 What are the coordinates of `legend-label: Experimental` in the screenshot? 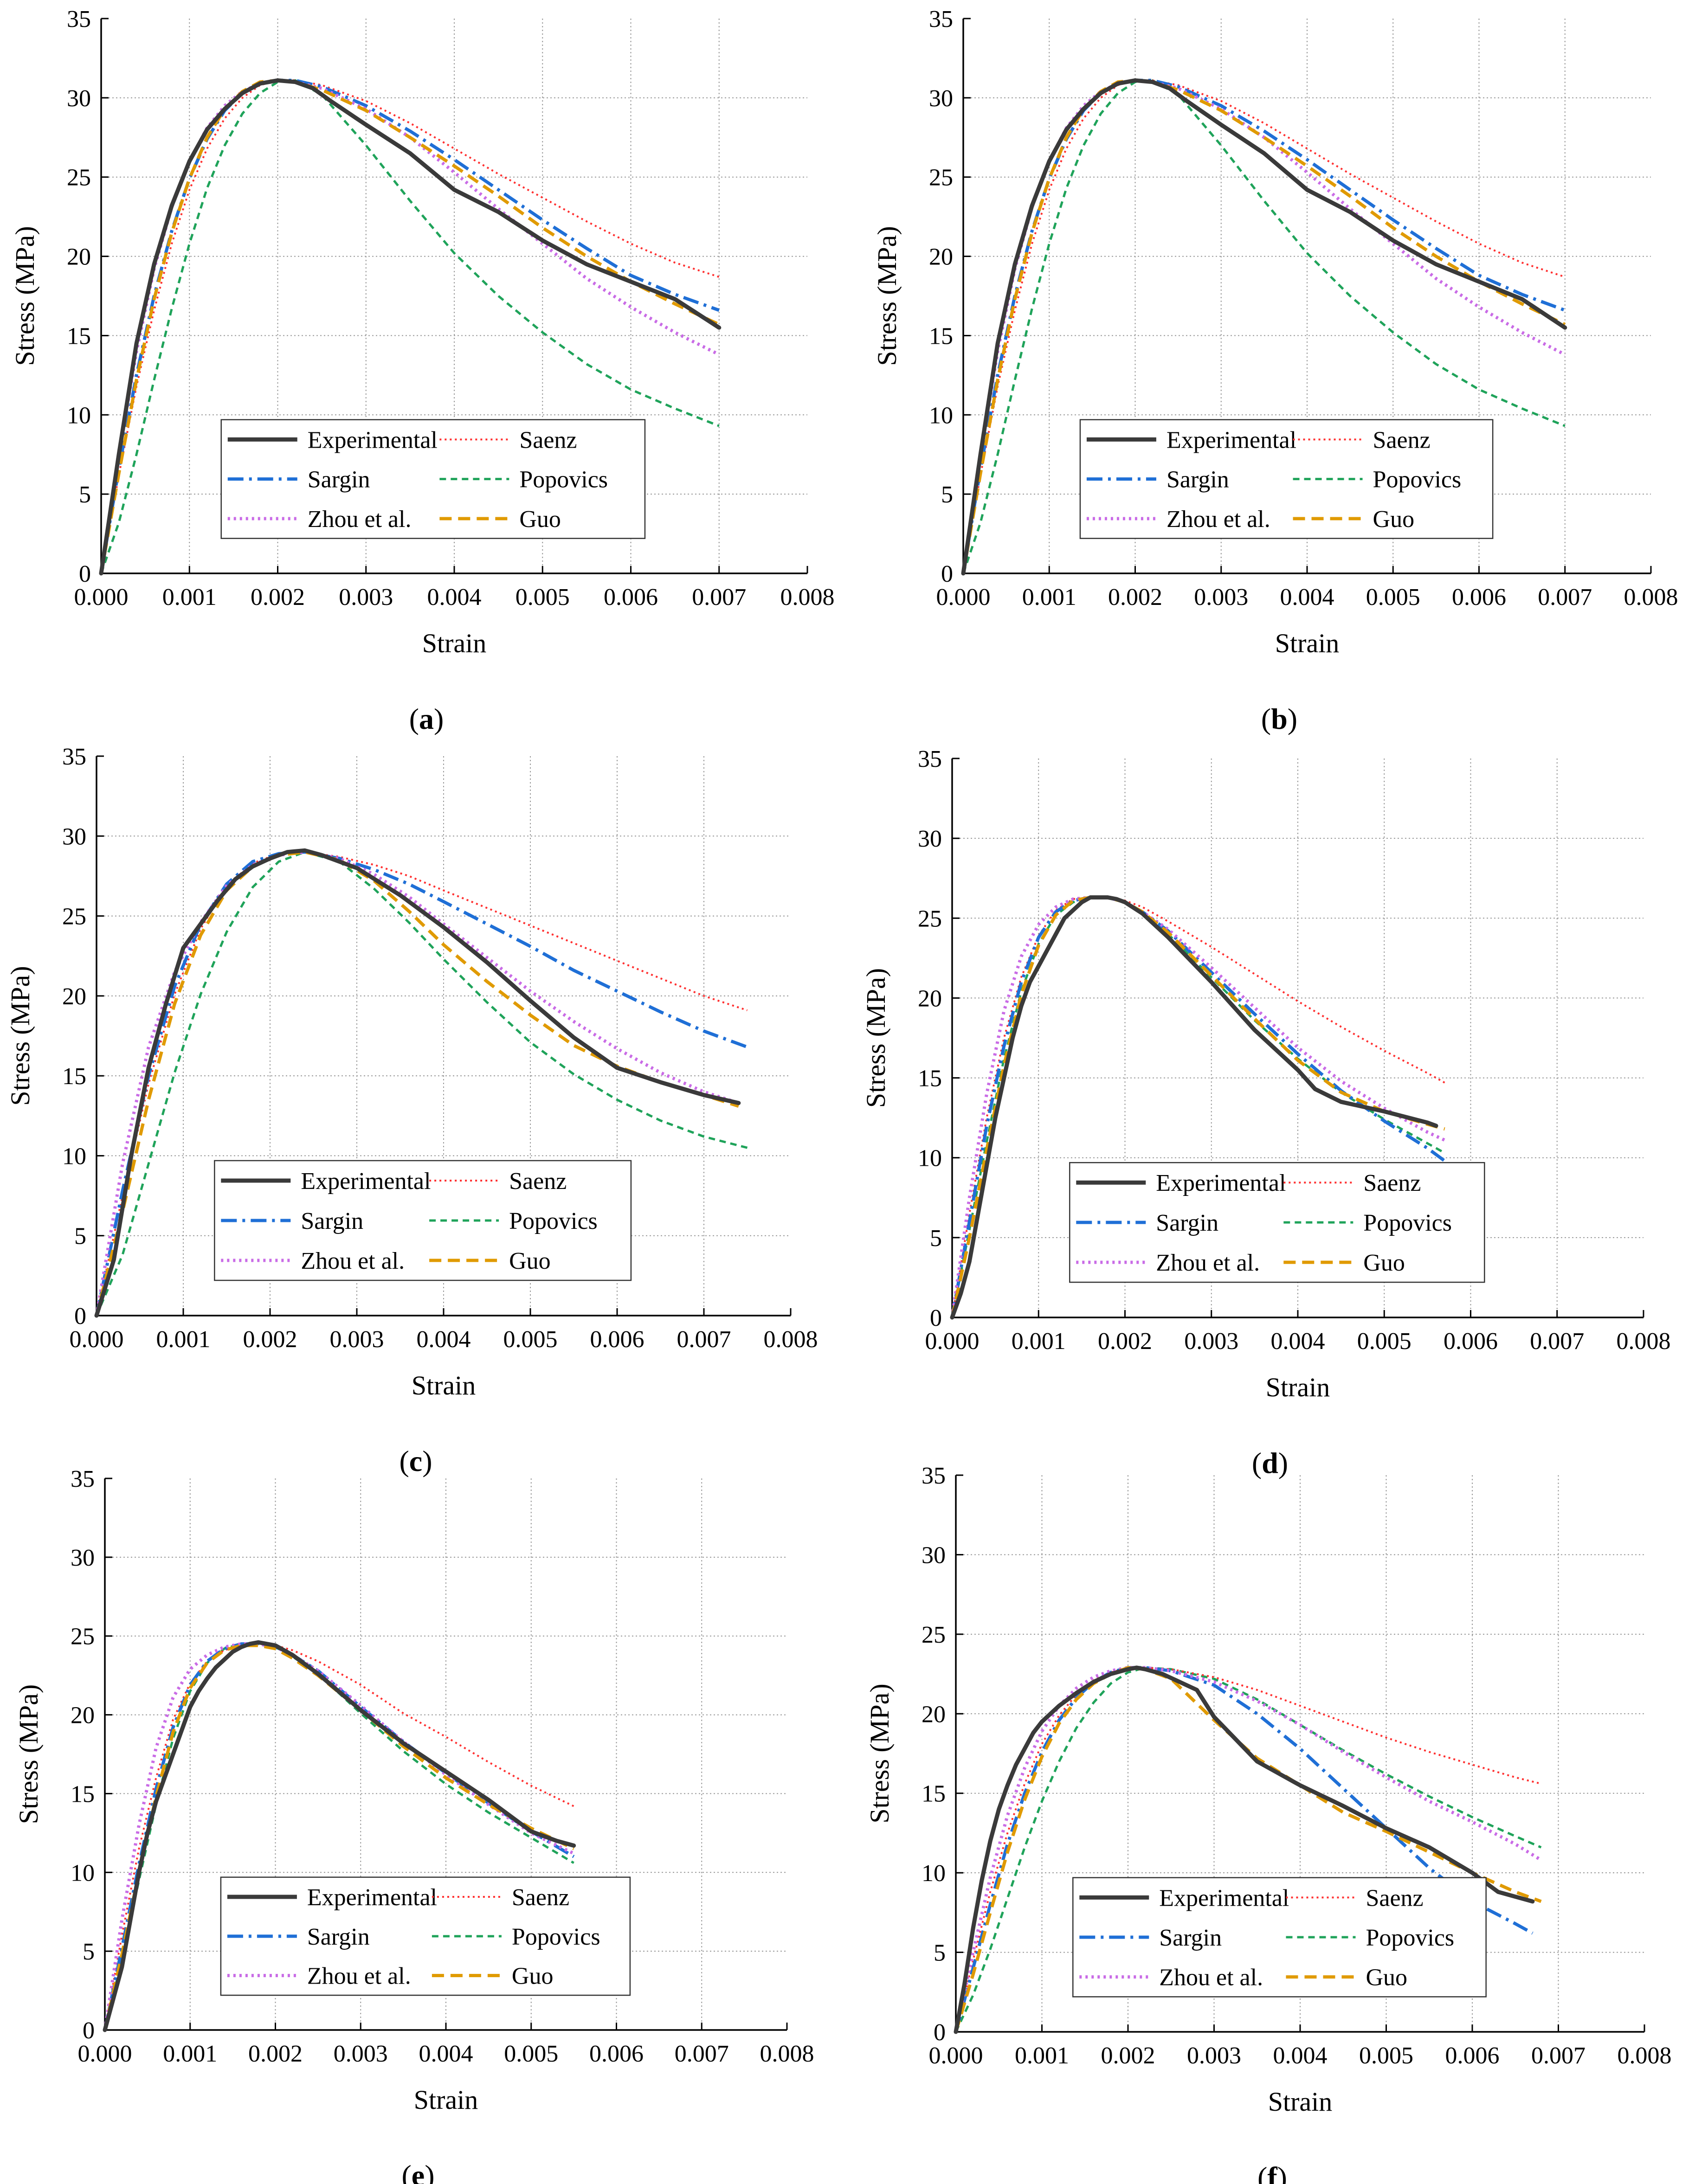 It's located at (1221, 1183).